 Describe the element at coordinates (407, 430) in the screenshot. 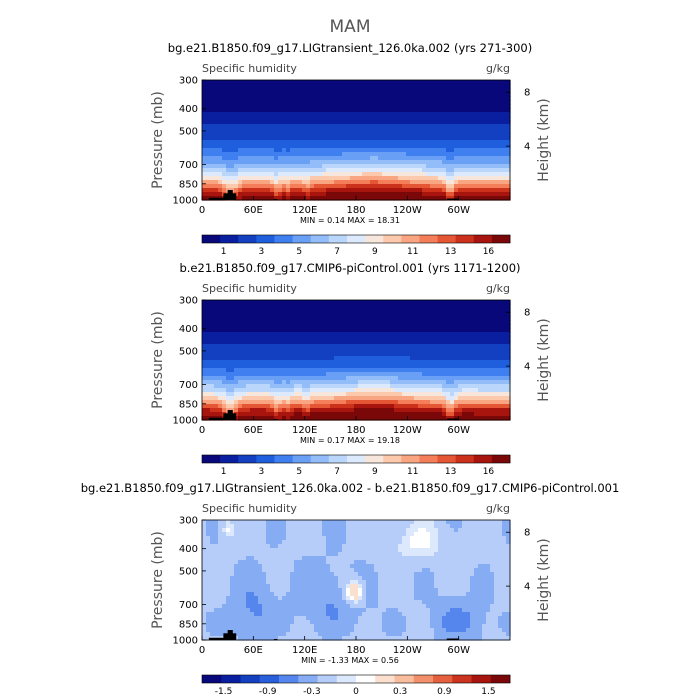

I see `x-tick-label: 120W` at that location.